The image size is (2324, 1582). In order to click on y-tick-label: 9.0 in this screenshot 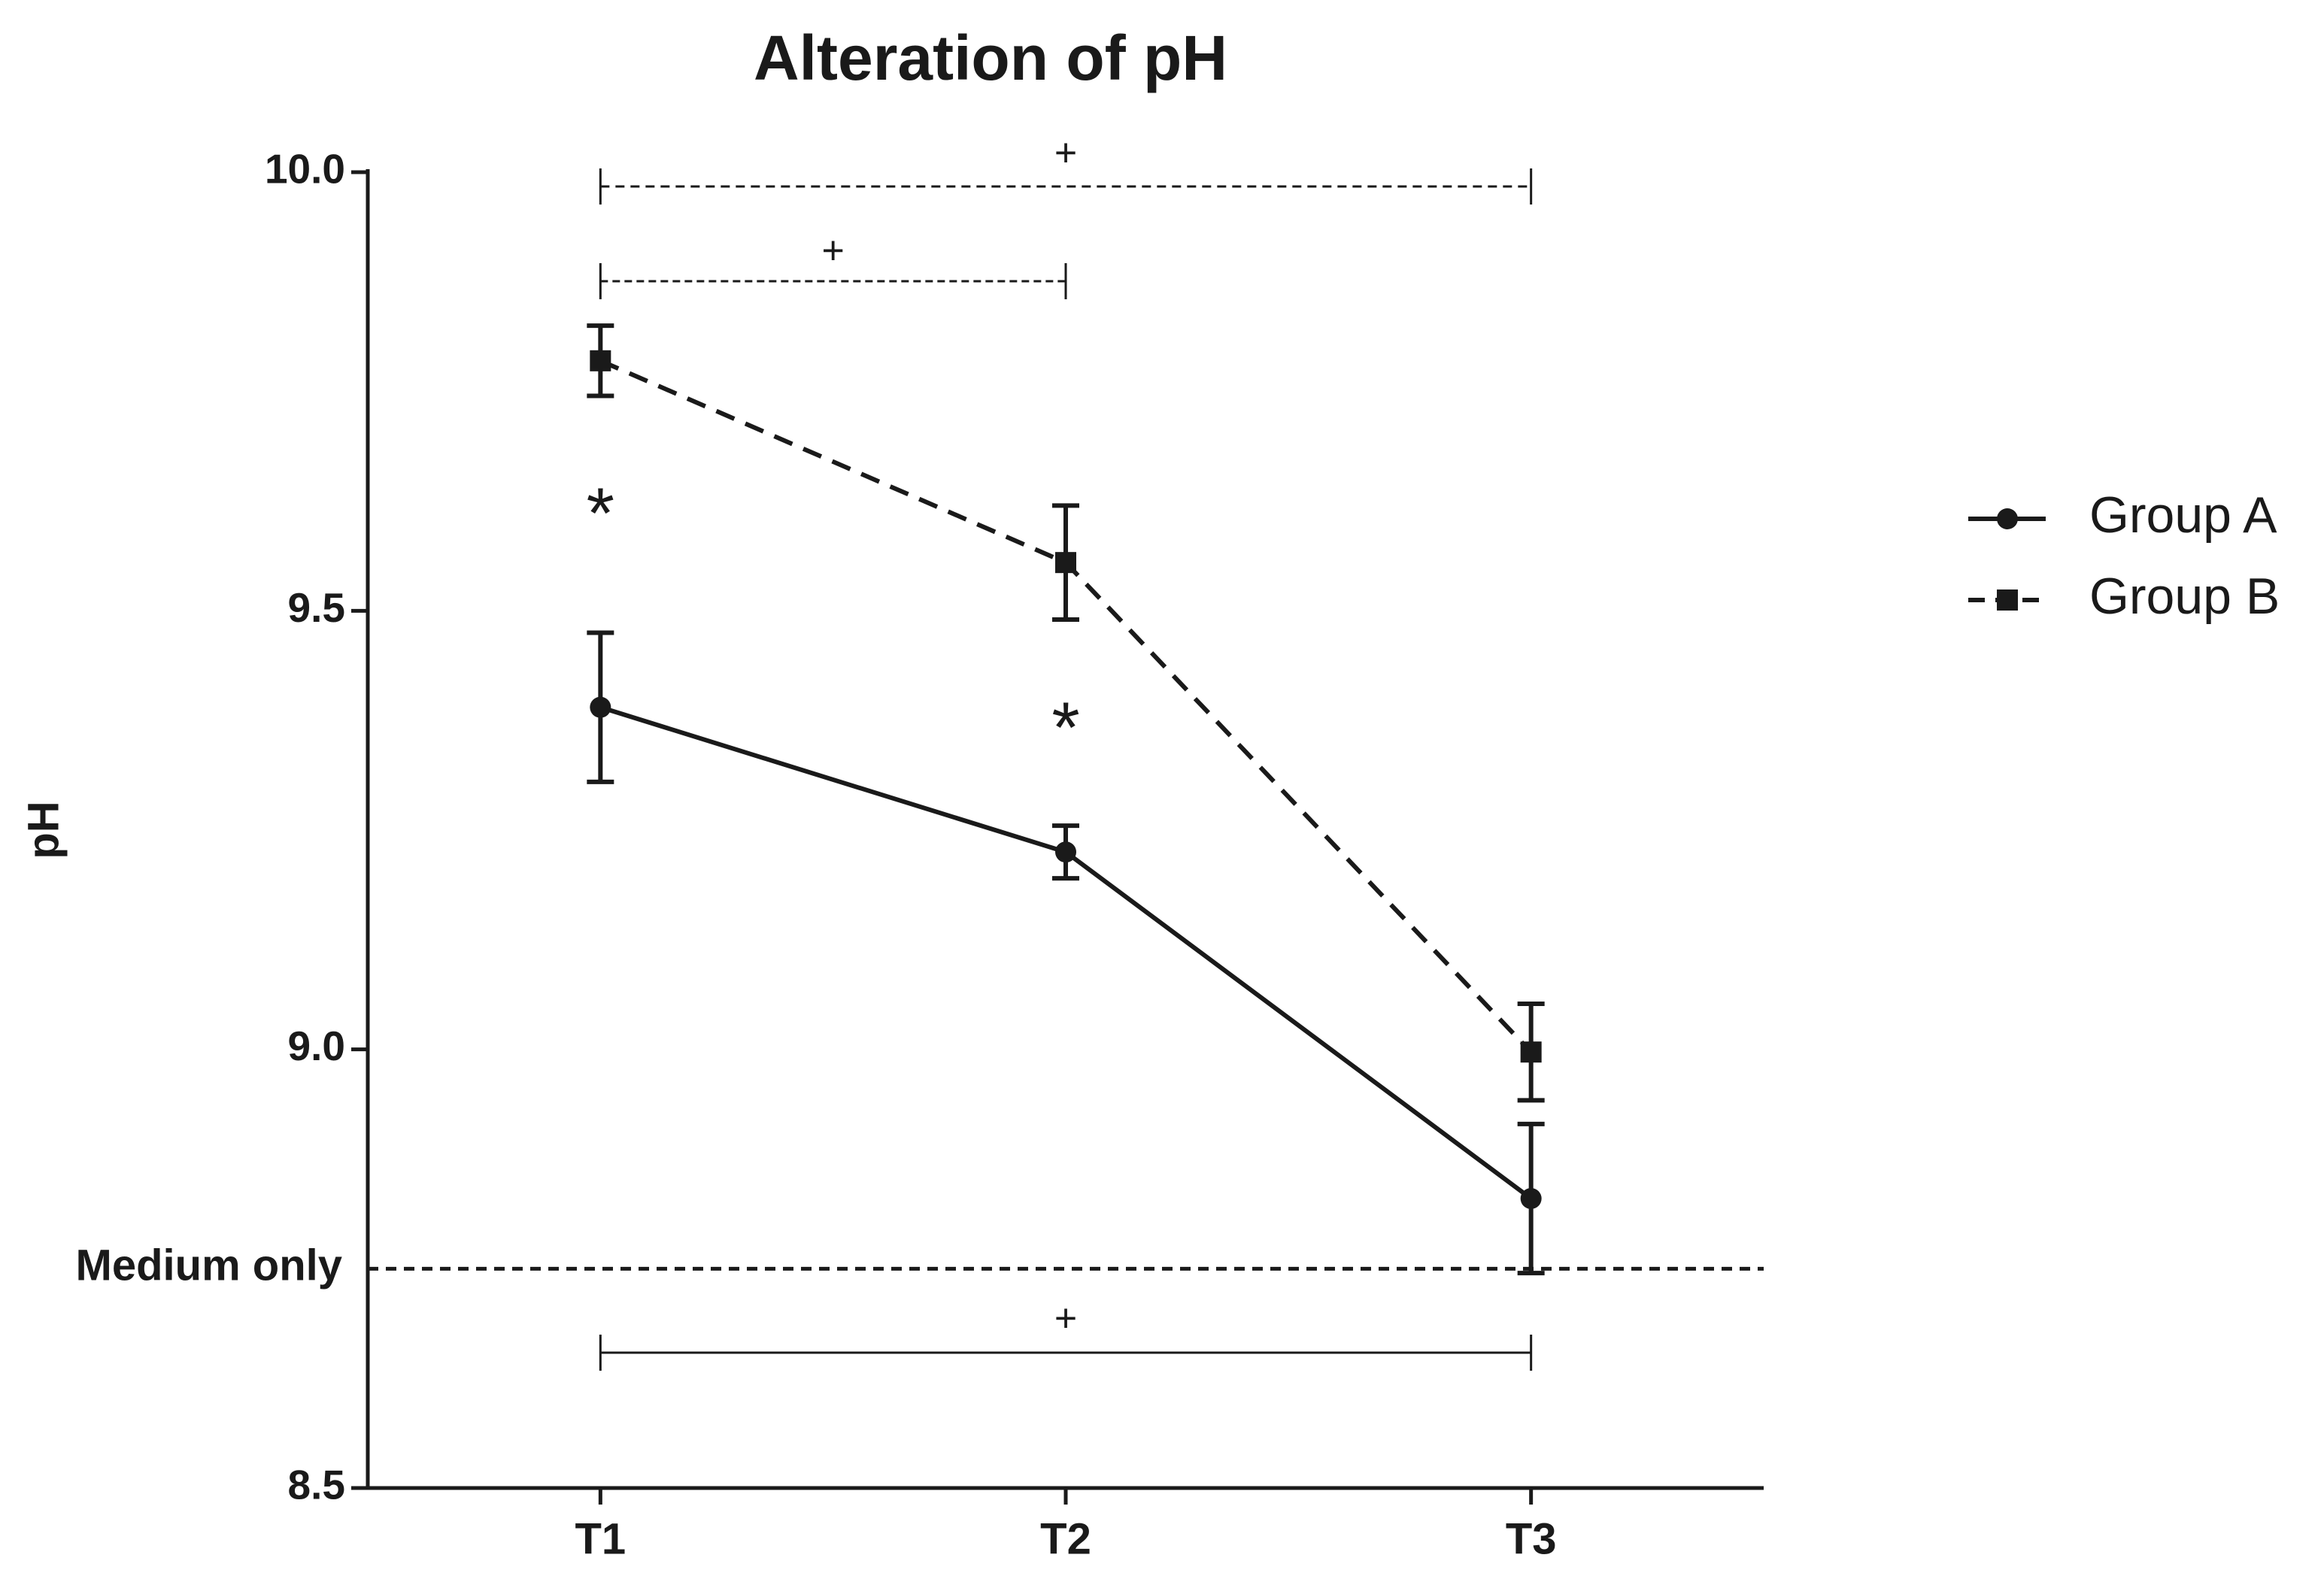, I will do `click(316, 1046)`.